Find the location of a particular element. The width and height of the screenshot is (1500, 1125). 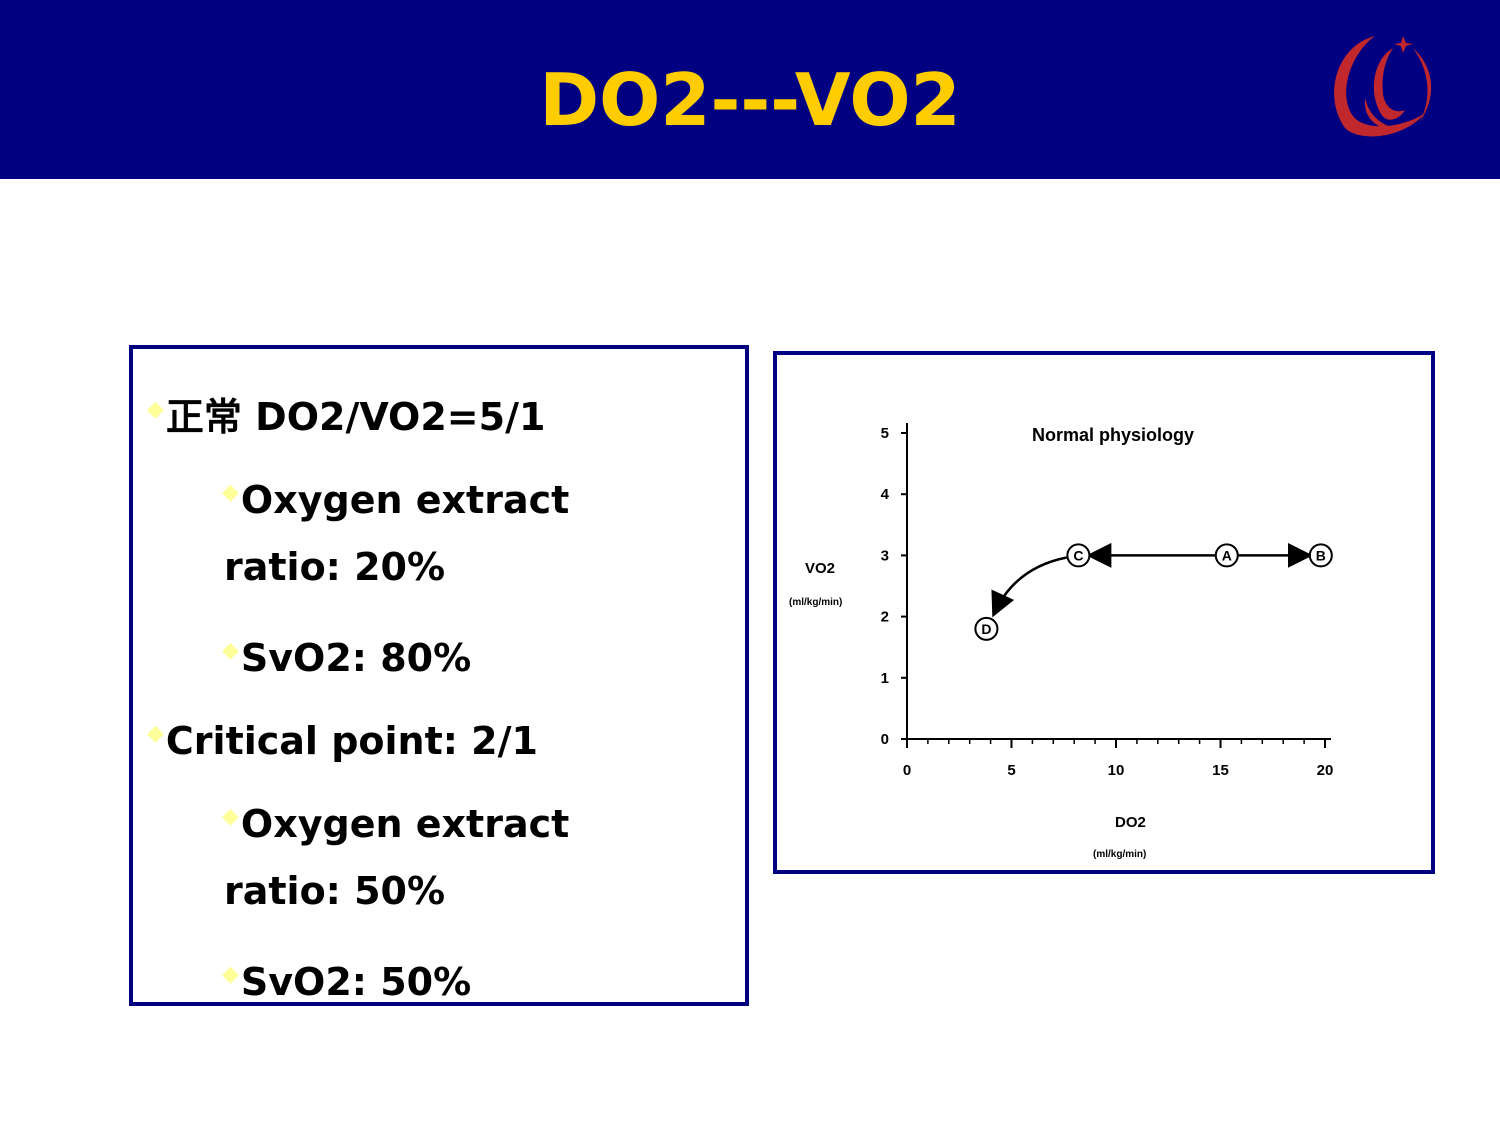

logo-icon is located at coordinates (1383, 86).